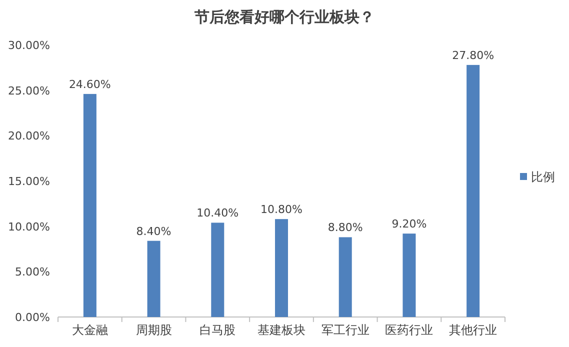 Image resolution: width=569 pixels, height=347 pixels. I want to click on data-label: 8.80%, so click(345, 227).